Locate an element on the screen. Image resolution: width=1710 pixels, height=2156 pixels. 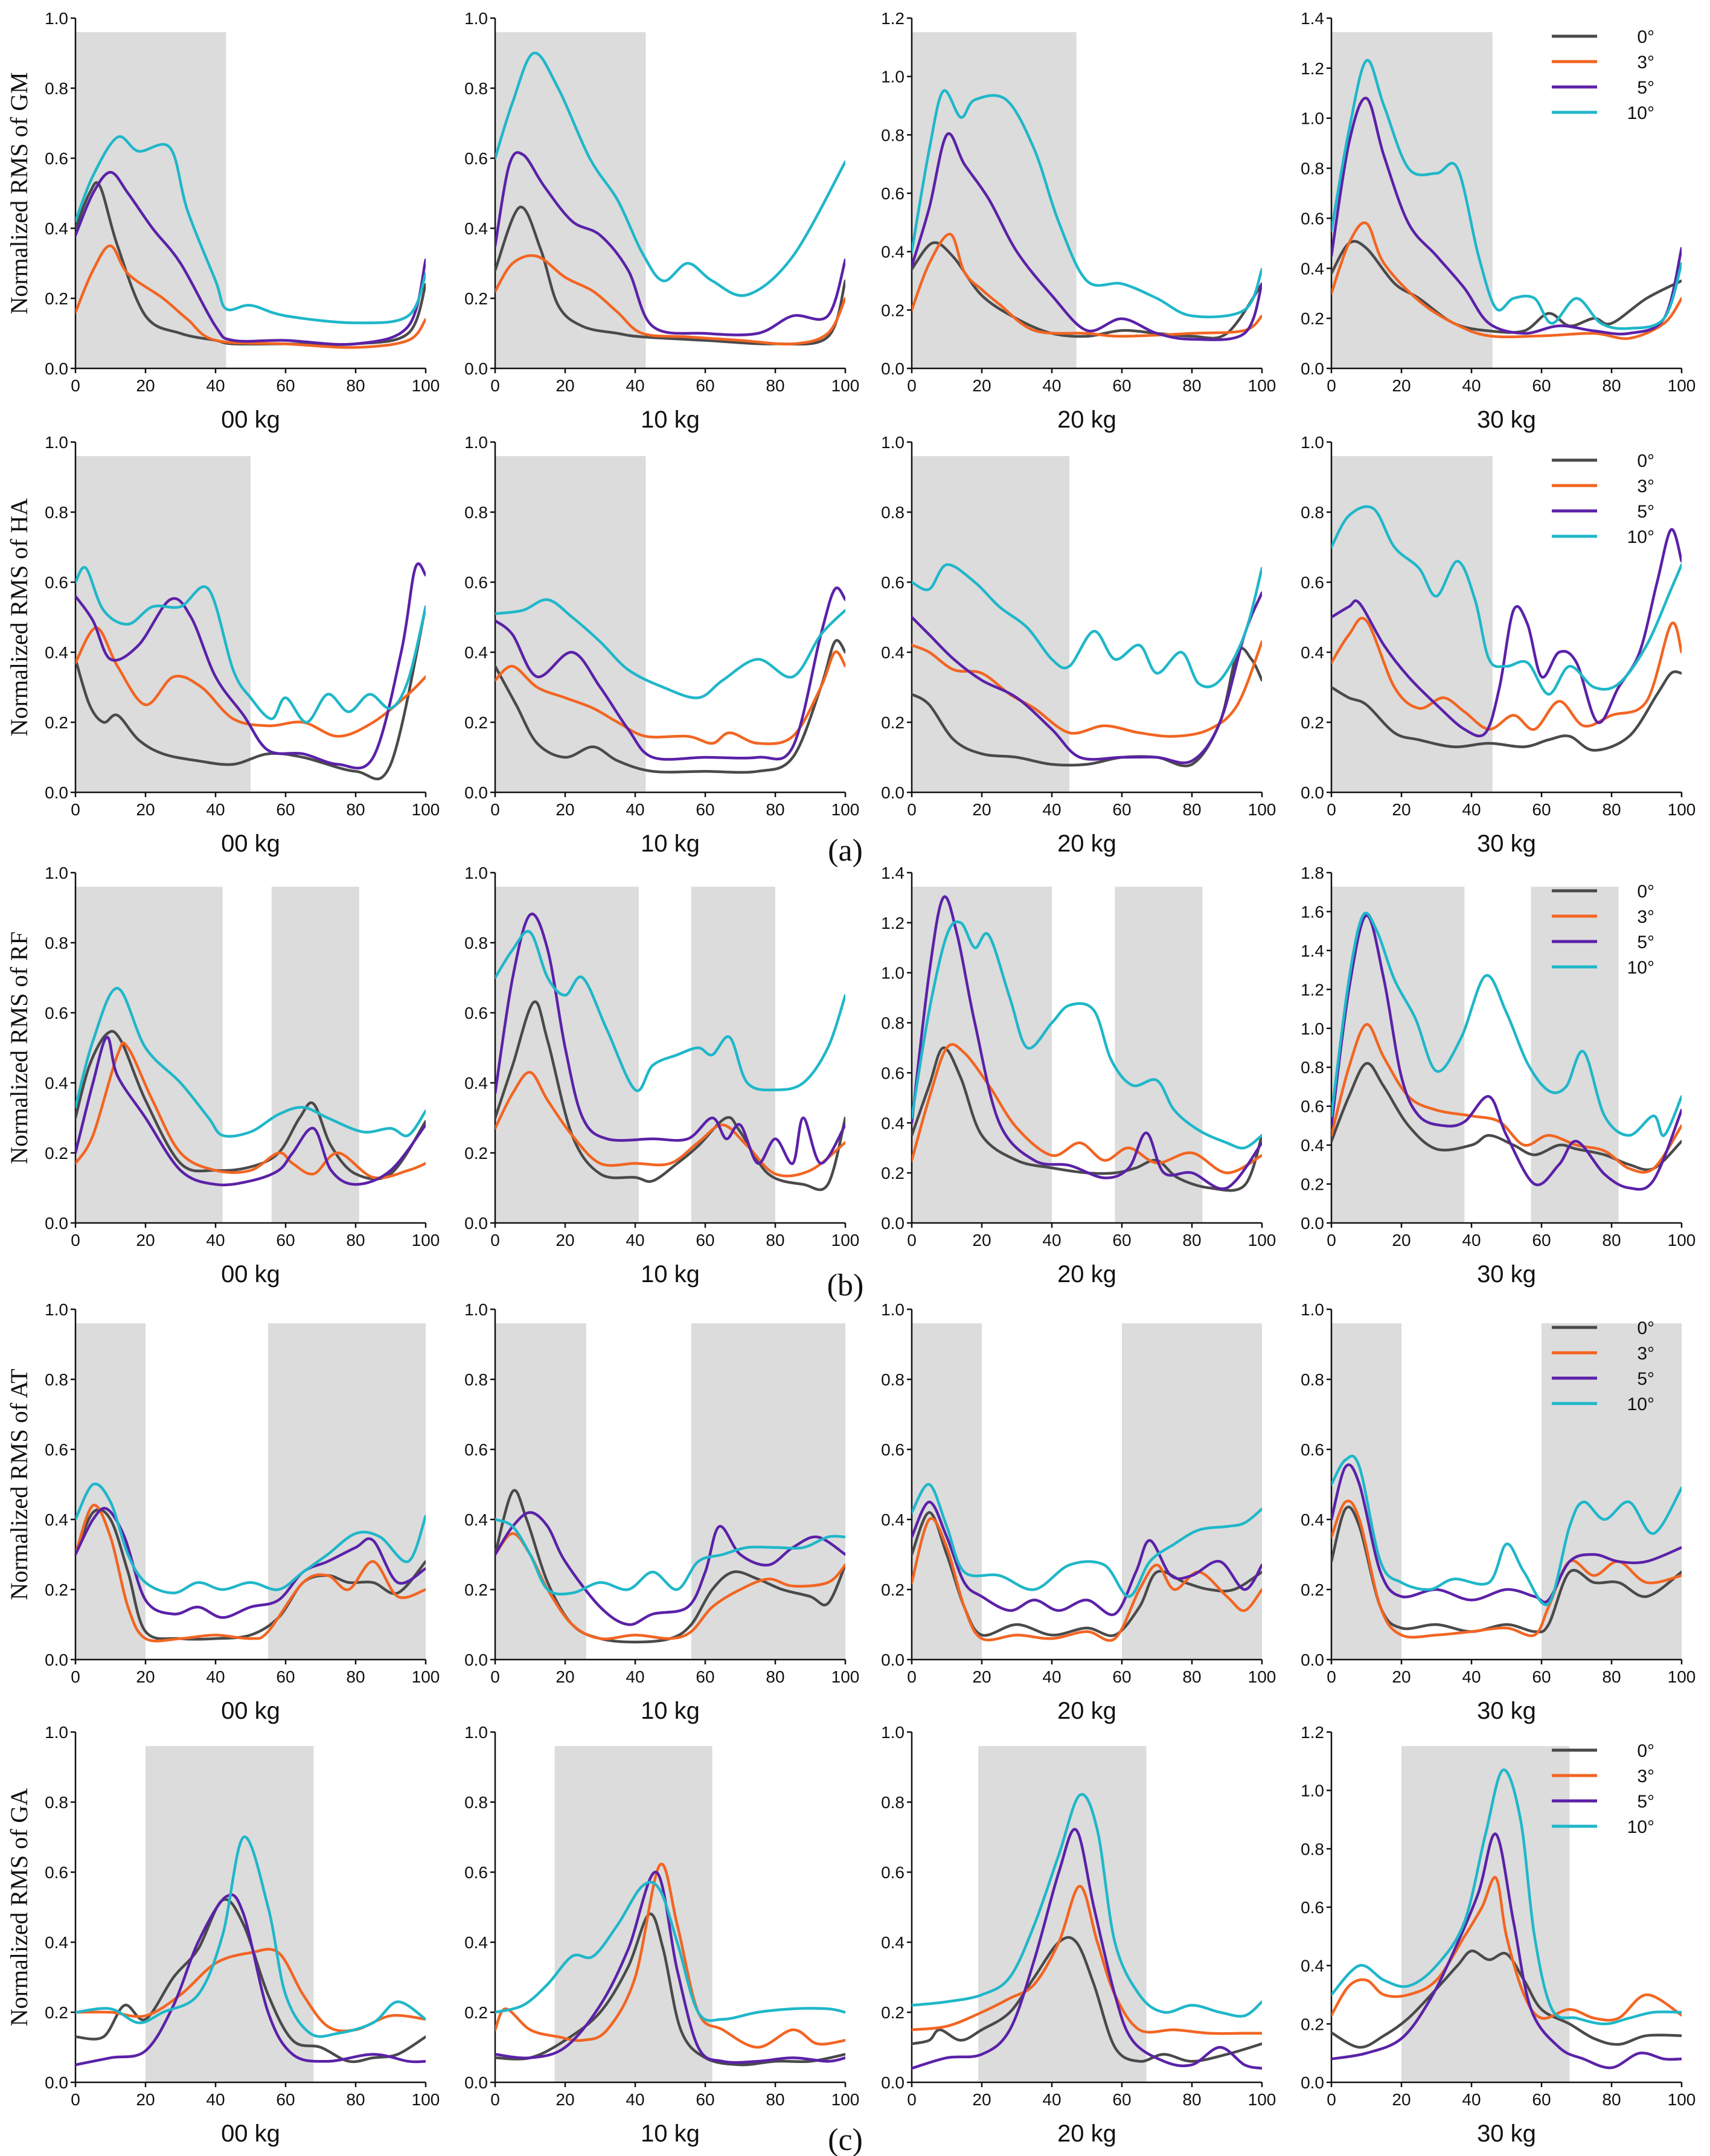
y-tick-label: 1.6 is located at coordinates (1312, 911).